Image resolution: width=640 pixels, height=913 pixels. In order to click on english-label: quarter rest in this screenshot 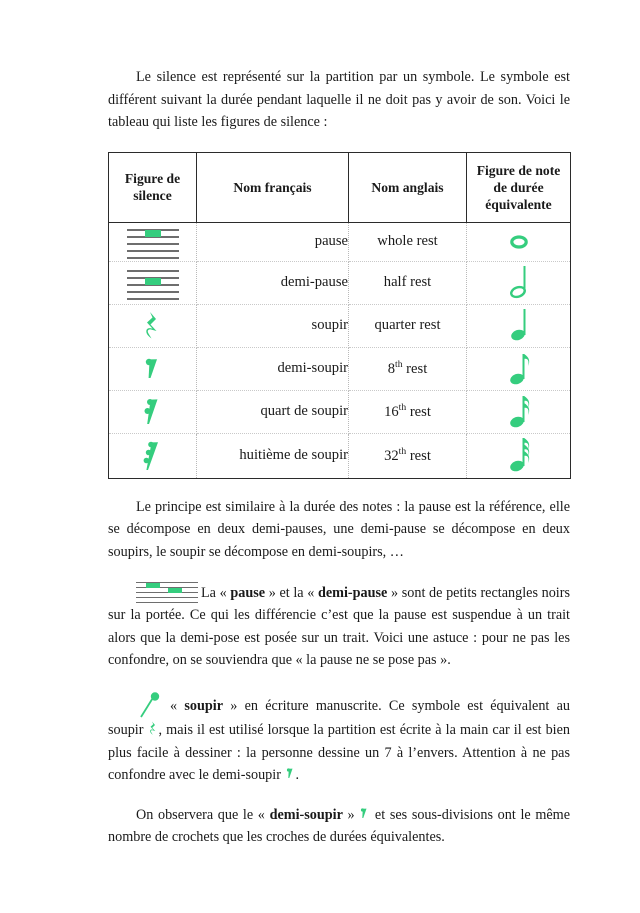, I will do `click(407, 325)`.